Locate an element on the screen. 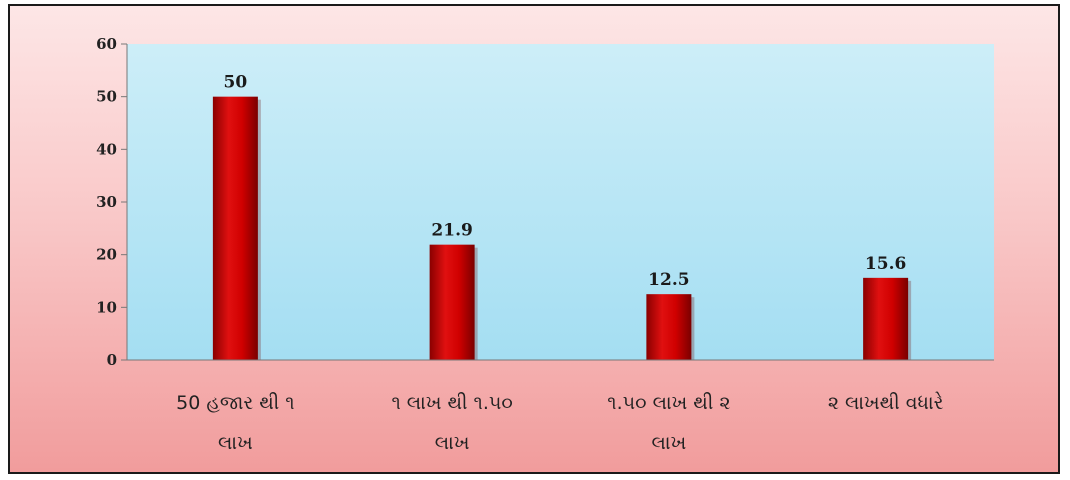 This screenshot has height=480, width=1070. y-axis: 0 10 20 30 40 50 60 is located at coordinates (111, 202).